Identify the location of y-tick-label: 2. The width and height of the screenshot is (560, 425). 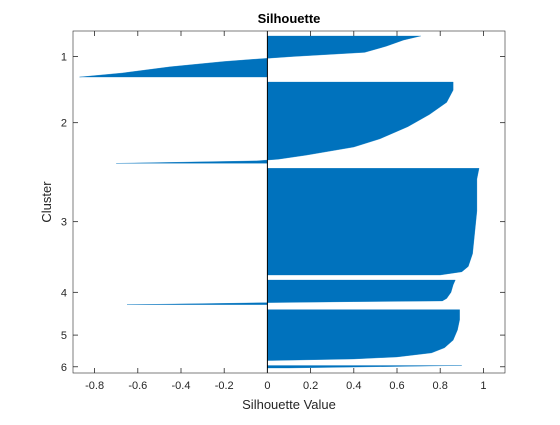
(64, 124).